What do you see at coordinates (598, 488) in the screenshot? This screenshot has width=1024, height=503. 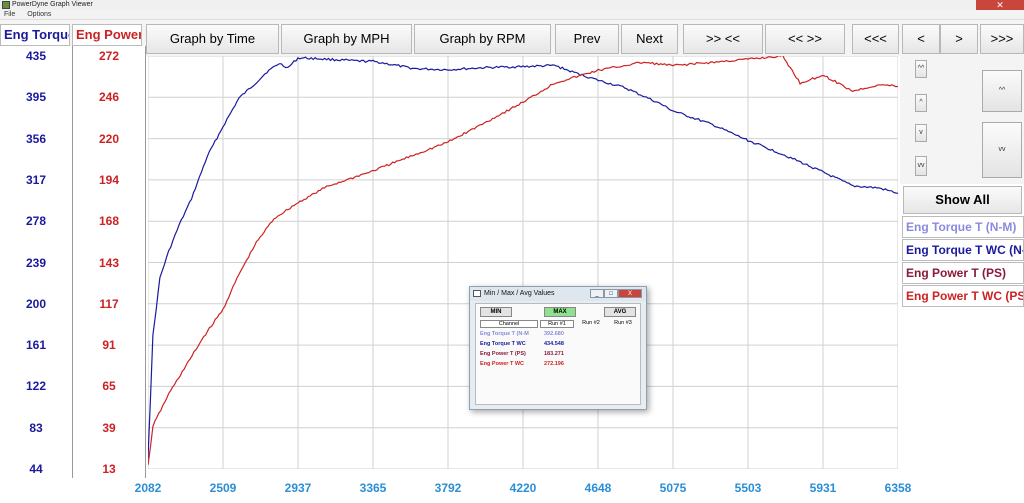 I see `rpm-tick-label: 4648` at bounding box center [598, 488].